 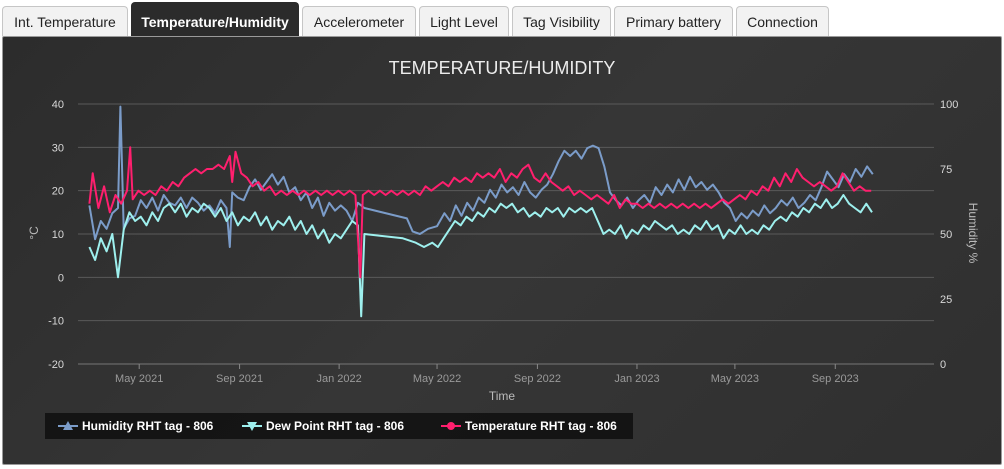 What do you see at coordinates (252, 426) in the screenshot?
I see `legend-marker-triangle-down` at bounding box center [252, 426].